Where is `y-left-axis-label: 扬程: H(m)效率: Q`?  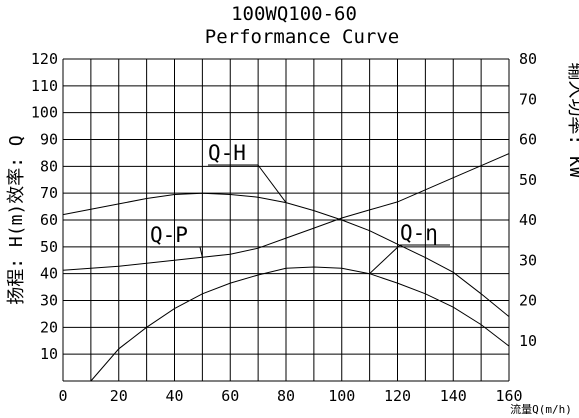
y-left-axis-label: 扬程: H(m)效率: Q is located at coordinates (16, 220).